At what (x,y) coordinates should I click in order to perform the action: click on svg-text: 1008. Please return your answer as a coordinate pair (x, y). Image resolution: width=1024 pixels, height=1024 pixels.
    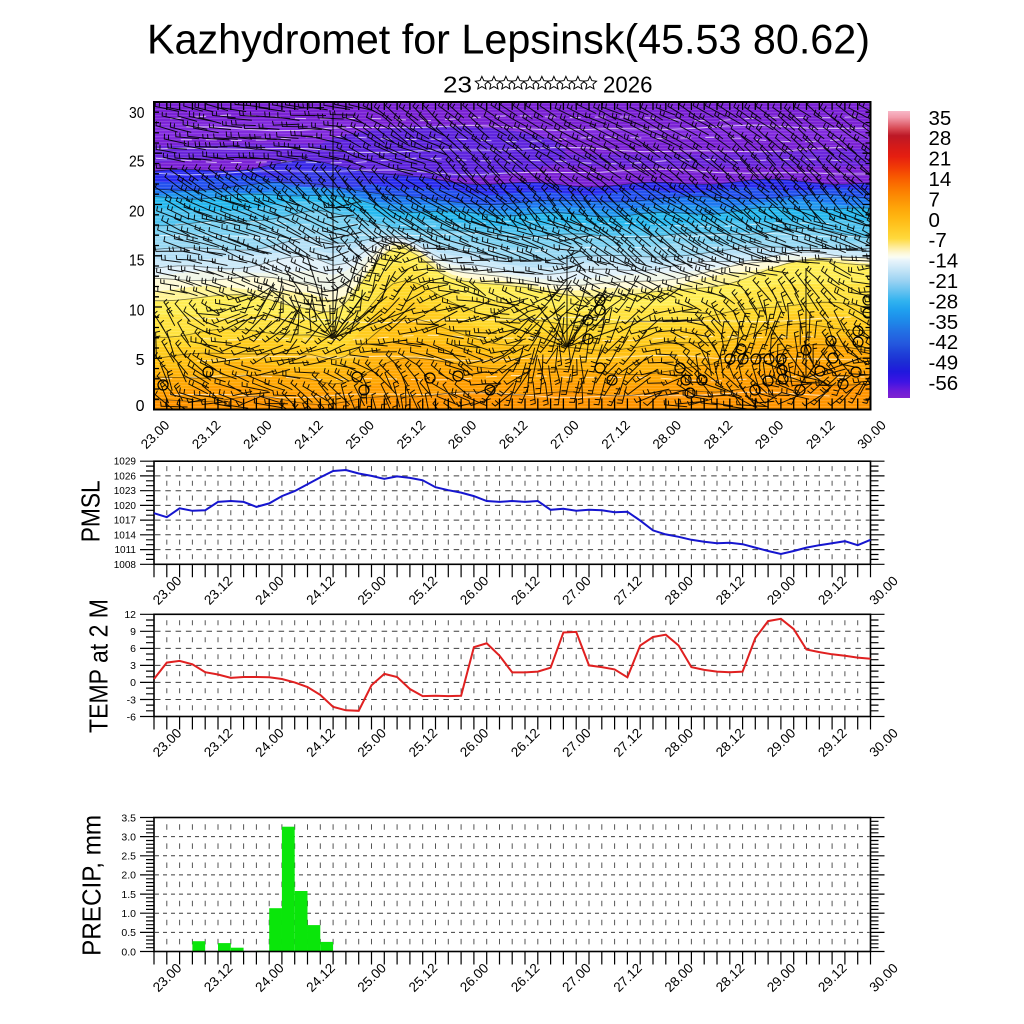
    Looking at the image, I should click on (125, 565).